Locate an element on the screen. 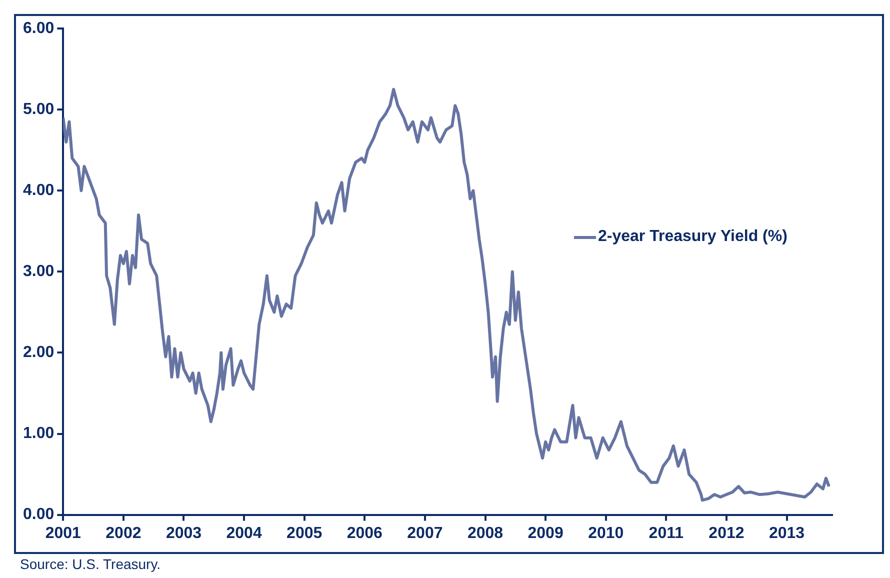 The width and height of the screenshot is (890, 578). x-tick-label: 2005 is located at coordinates (304, 533).